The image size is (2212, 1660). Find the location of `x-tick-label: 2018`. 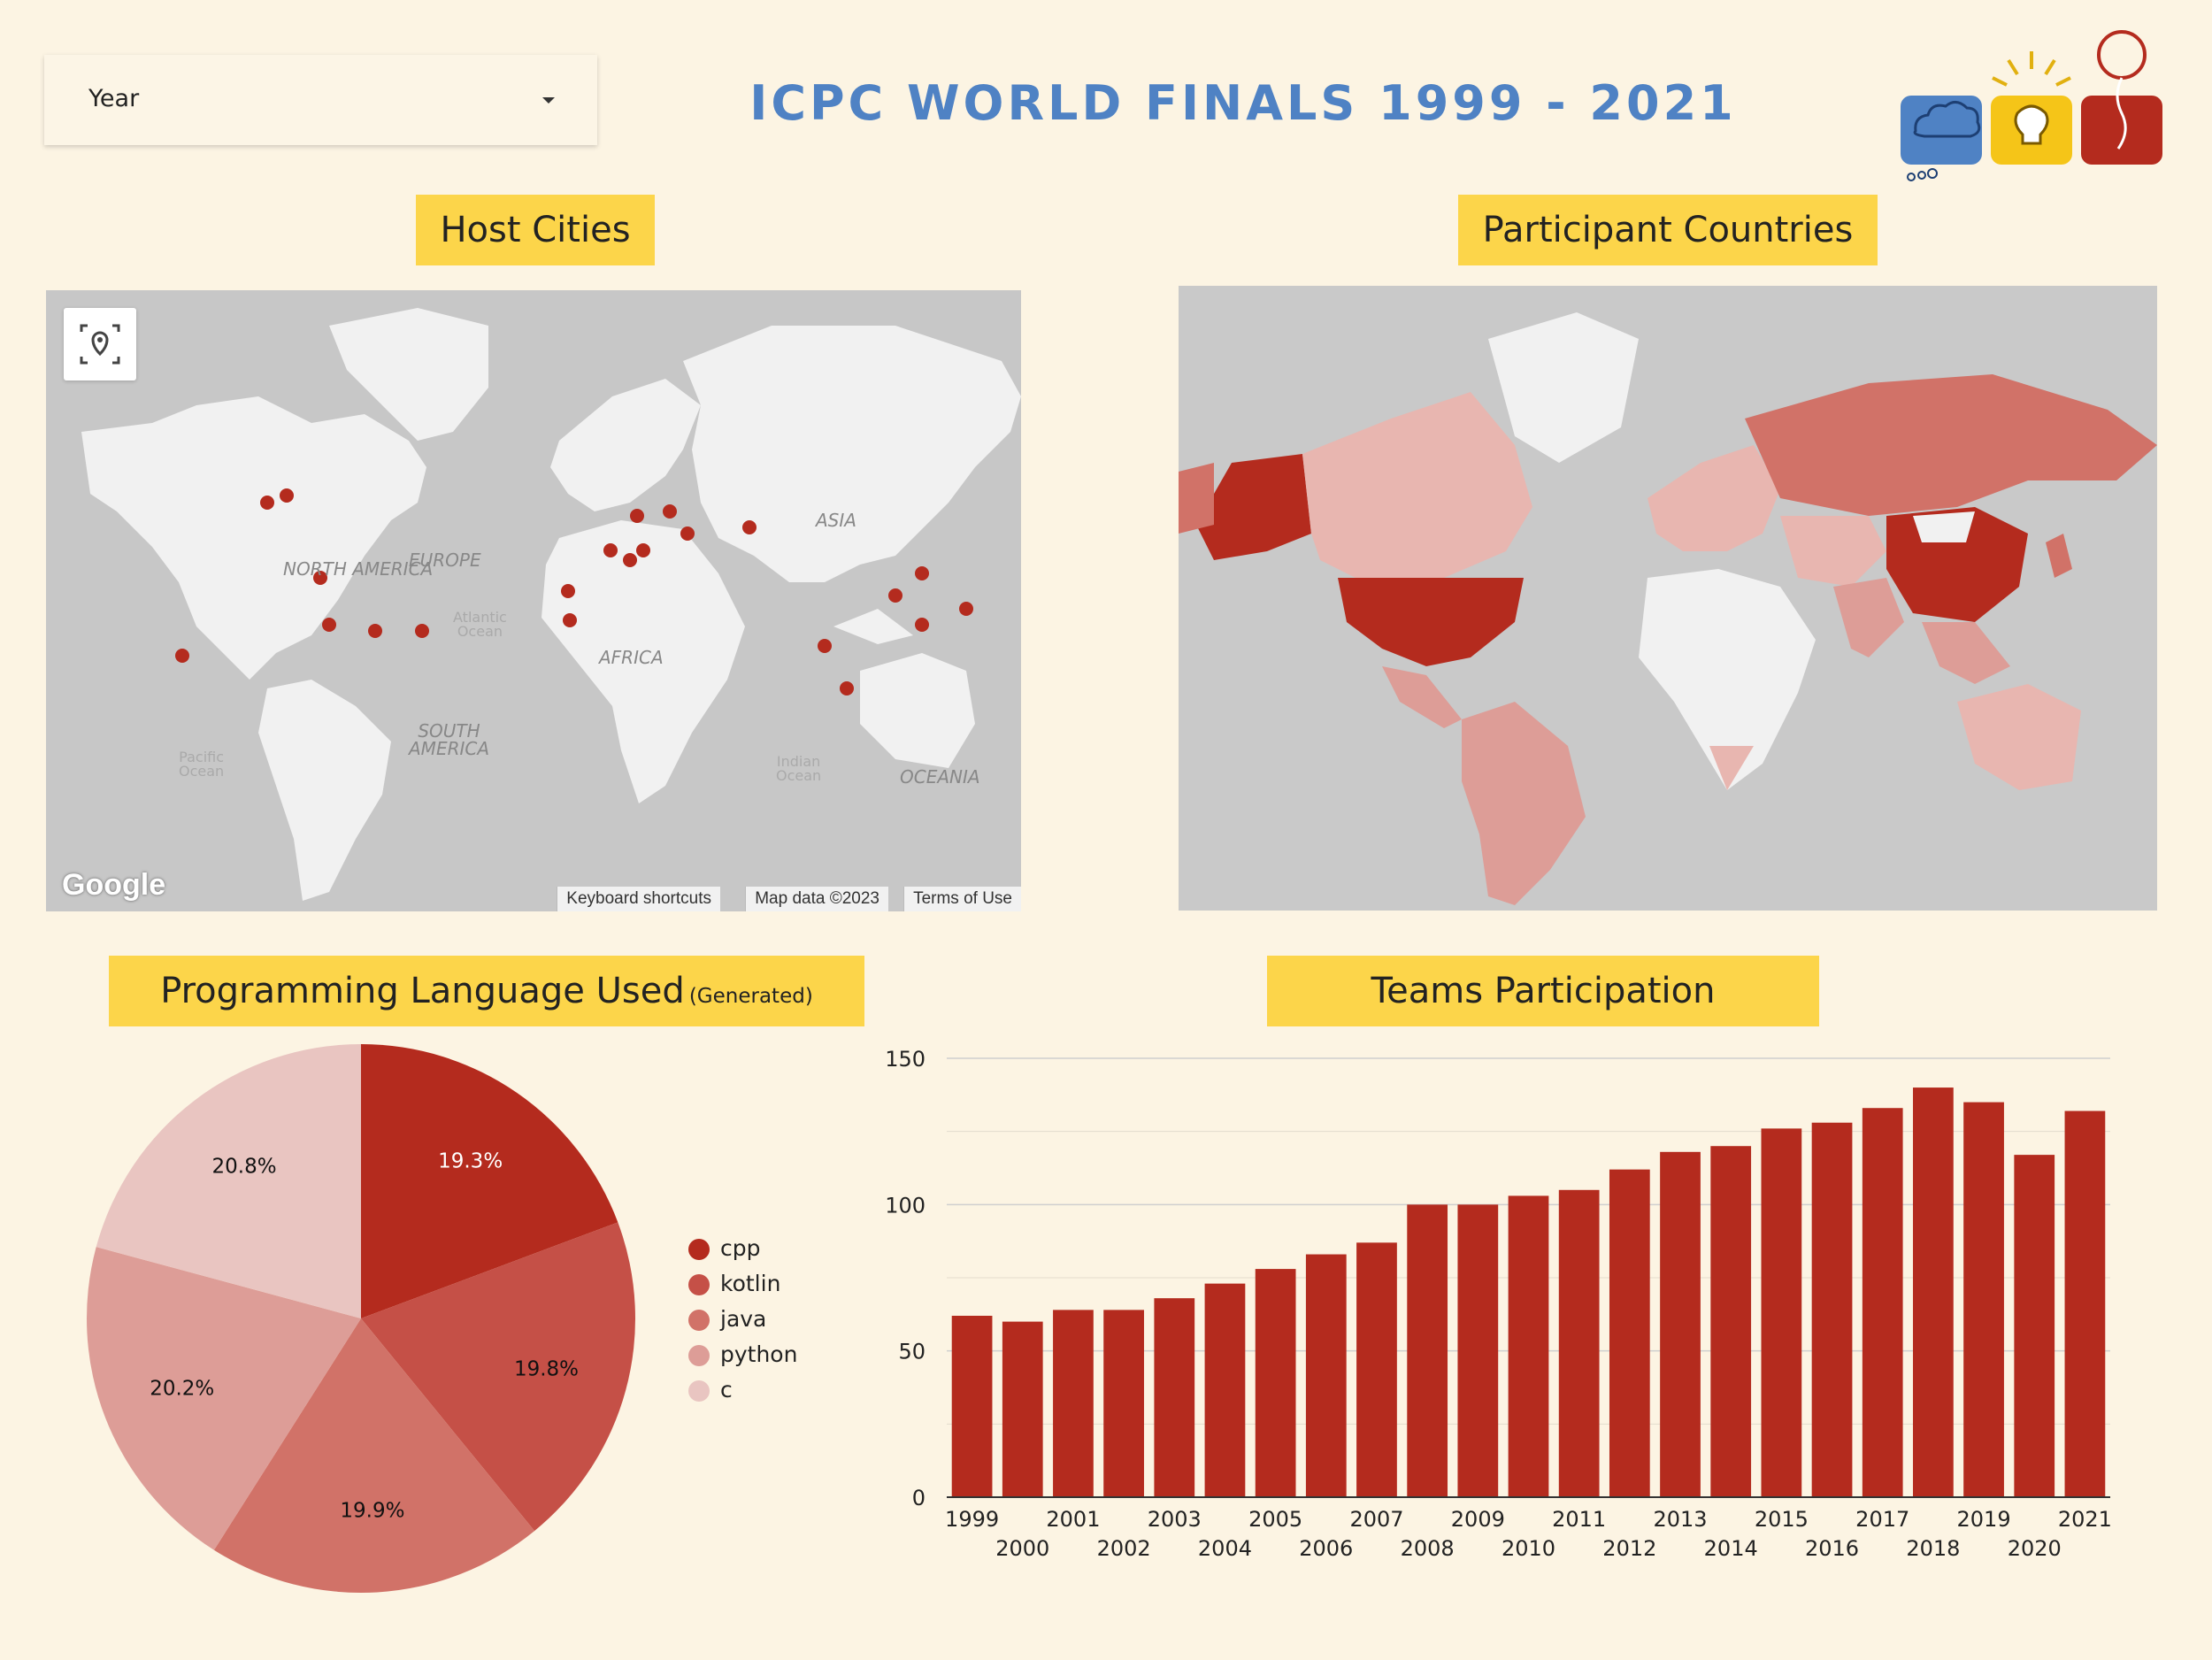

x-tick-label: 2018 is located at coordinates (1933, 1548).